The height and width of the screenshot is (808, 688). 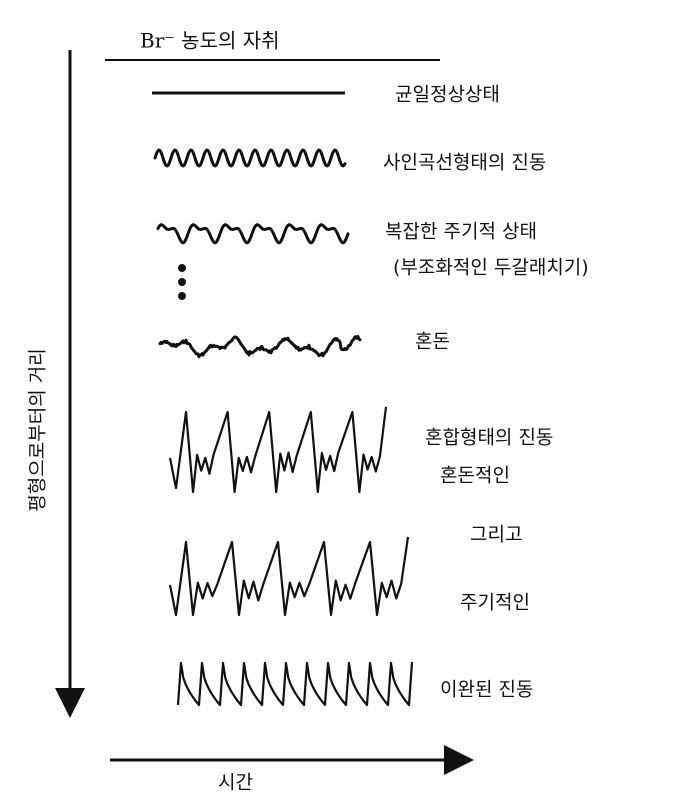 I want to click on title: Br⁻ 농도의 자취, so click(x=210, y=41).